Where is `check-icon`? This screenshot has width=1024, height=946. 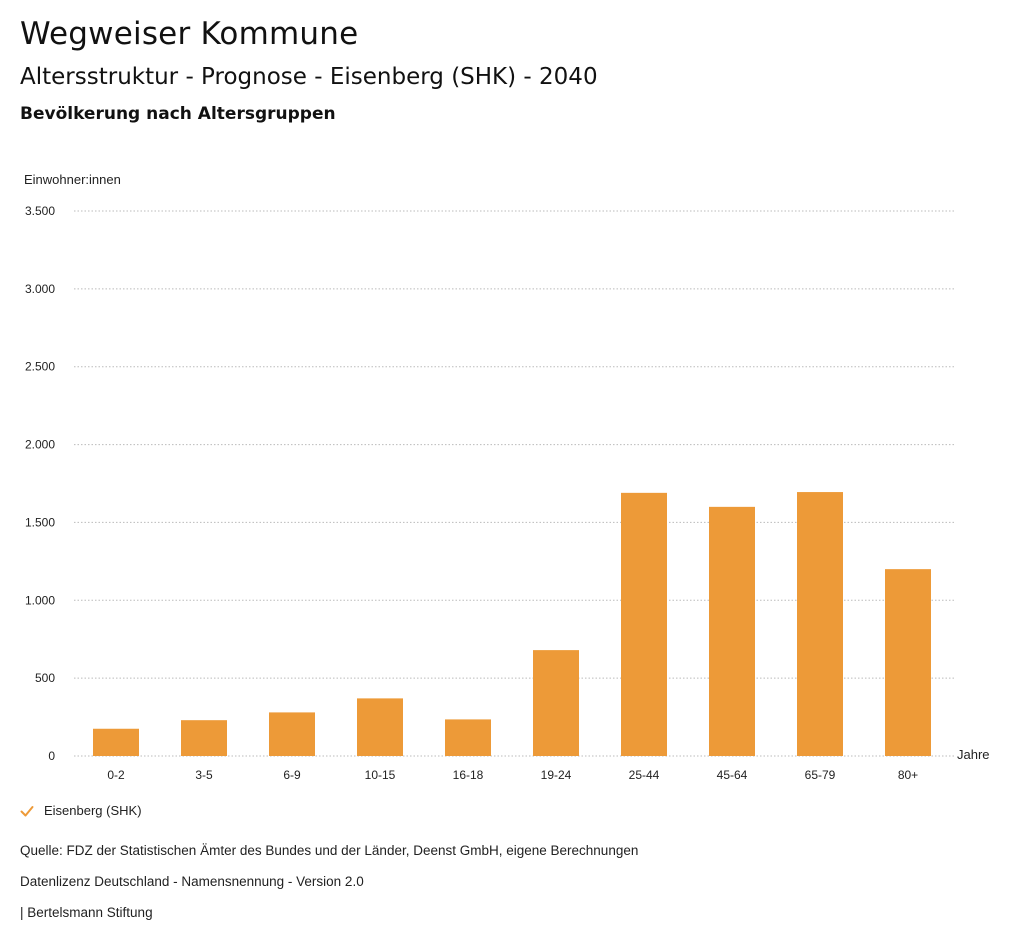
check-icon is located at coordinates (27, 810).